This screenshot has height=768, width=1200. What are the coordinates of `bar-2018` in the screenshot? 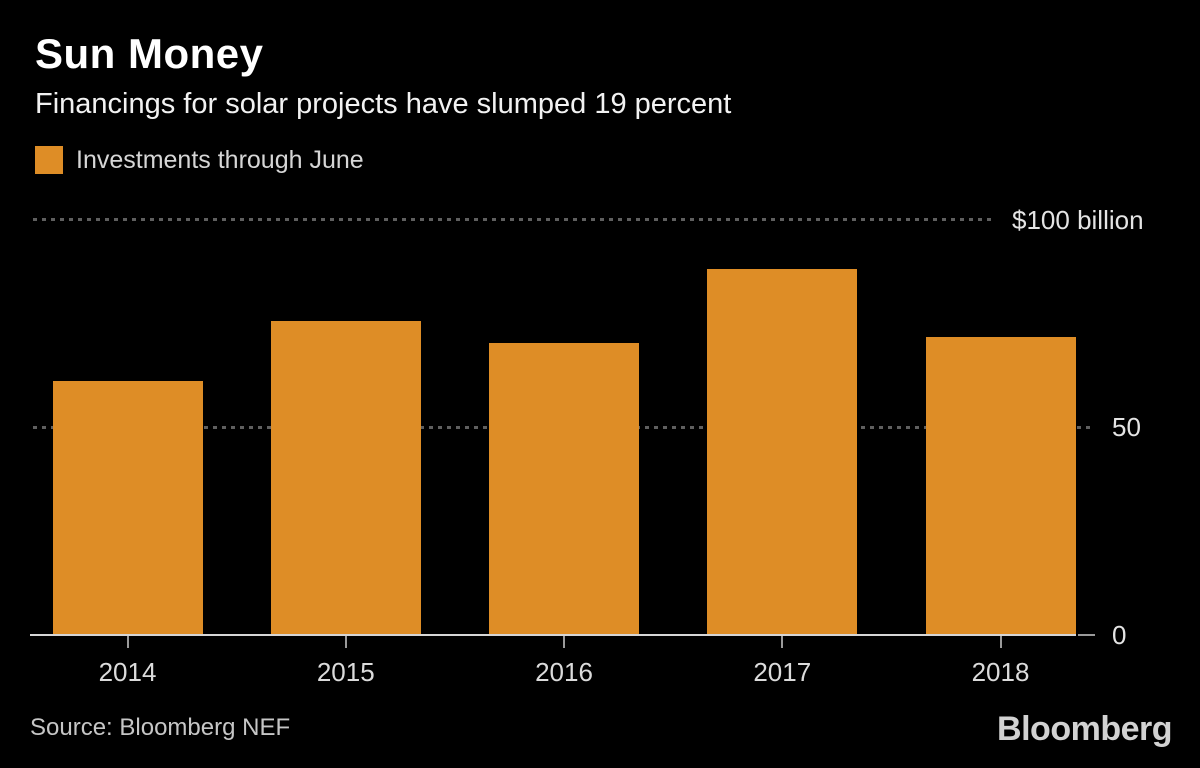 It's located at (1000, 485).